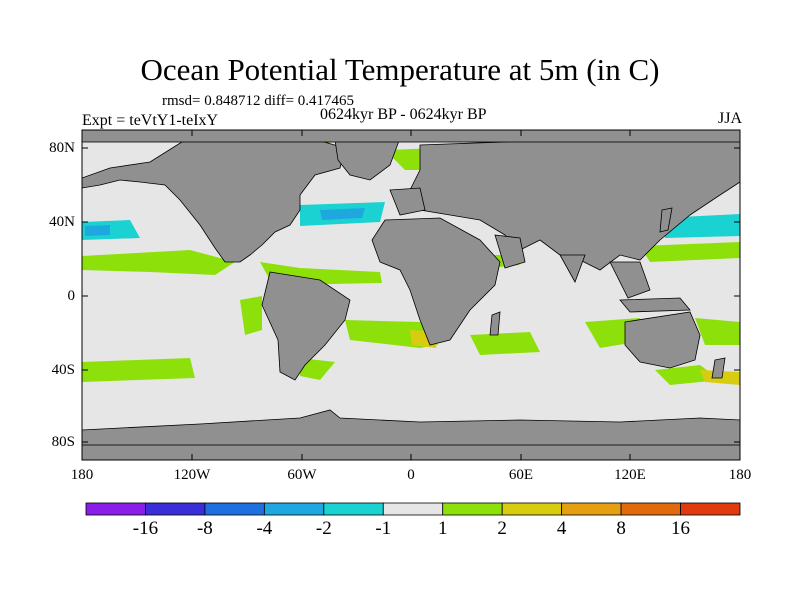 This screenshot has width=800, height=600. Describe the element at coordinates (63, 370) in the screenshot. I see `y-tick-label-40s: 40S` at that location.